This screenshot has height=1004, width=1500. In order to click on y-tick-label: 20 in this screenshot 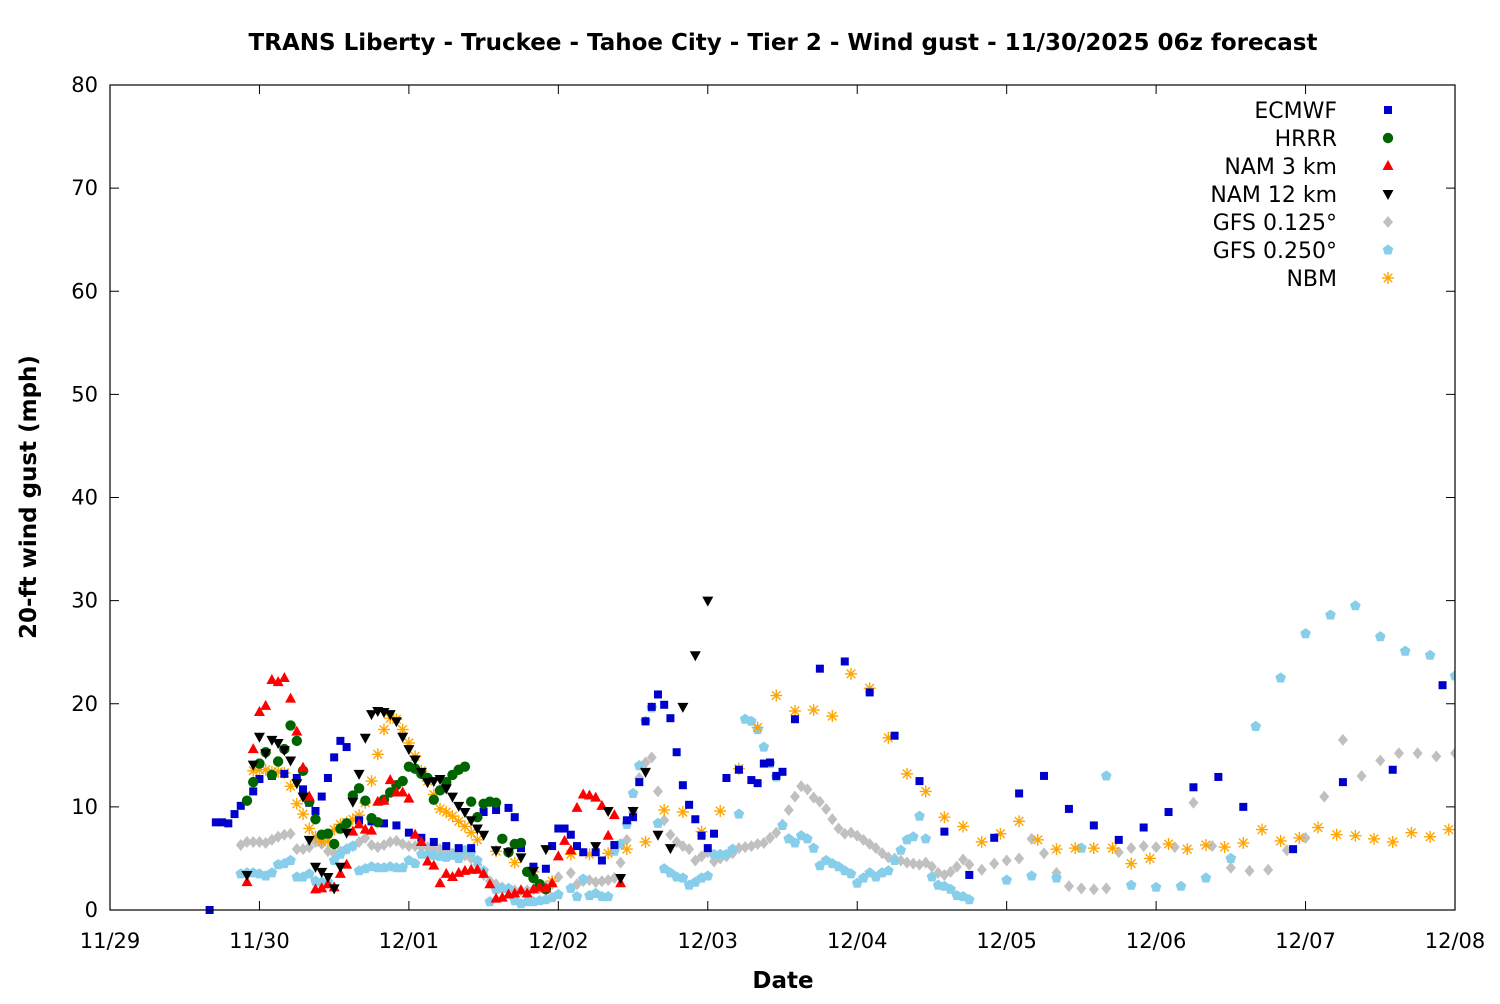, I will do `click(84, 704)`.